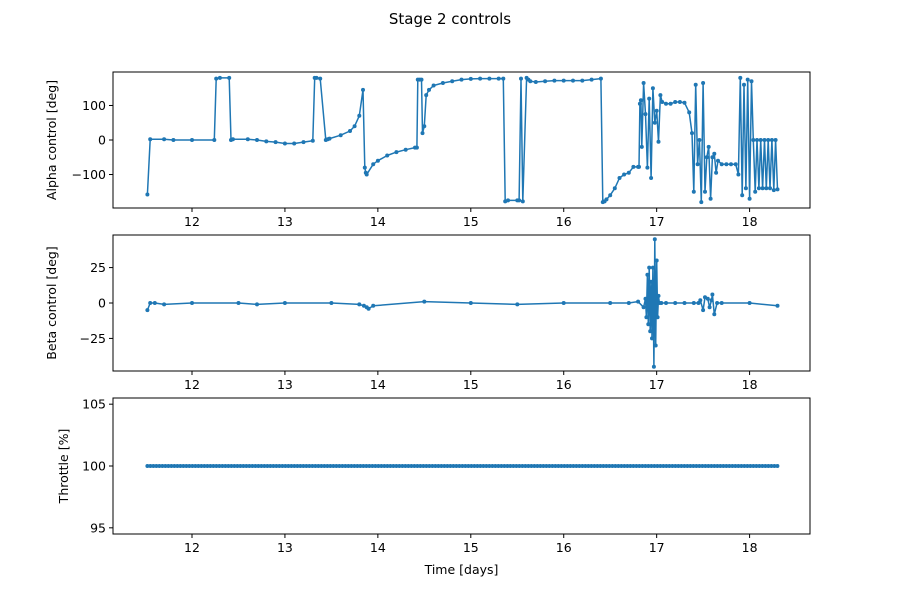 The width and height of the screenshot is (900, 600). Describe the element at coordinates (564, 384) in the screenshot. I see `beta-x-tick-label: 16` at that location.